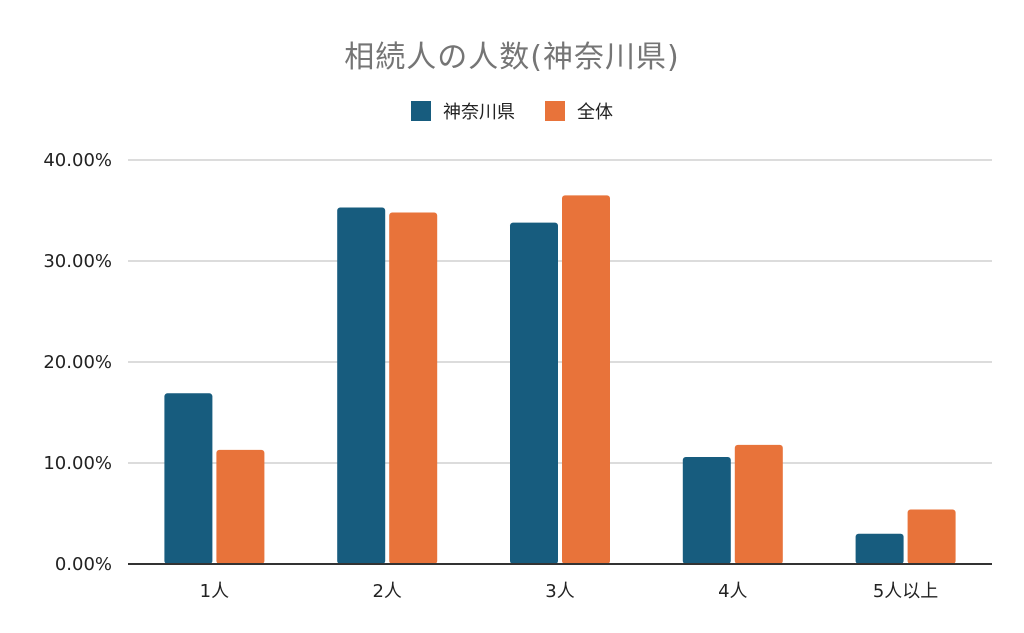  What do you see at coordinates (595, 112) in the screenshot?
I see `legend-label-overall: 全体` at bounding box center [595, 112].